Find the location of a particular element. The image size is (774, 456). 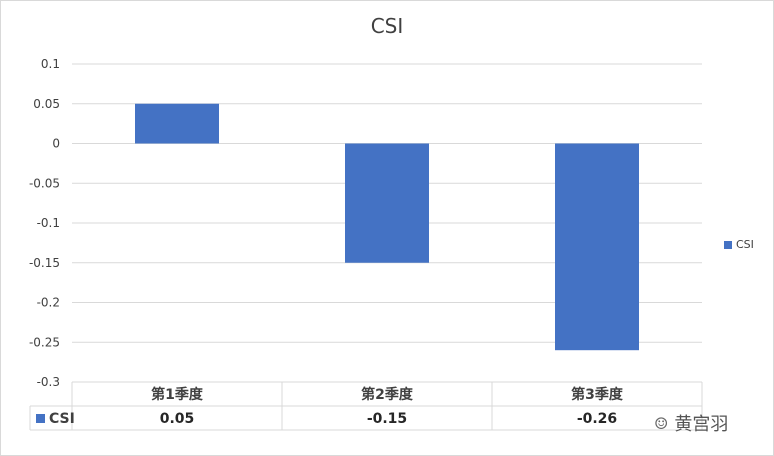

legend-swatch is located at coordinates (728, 244).